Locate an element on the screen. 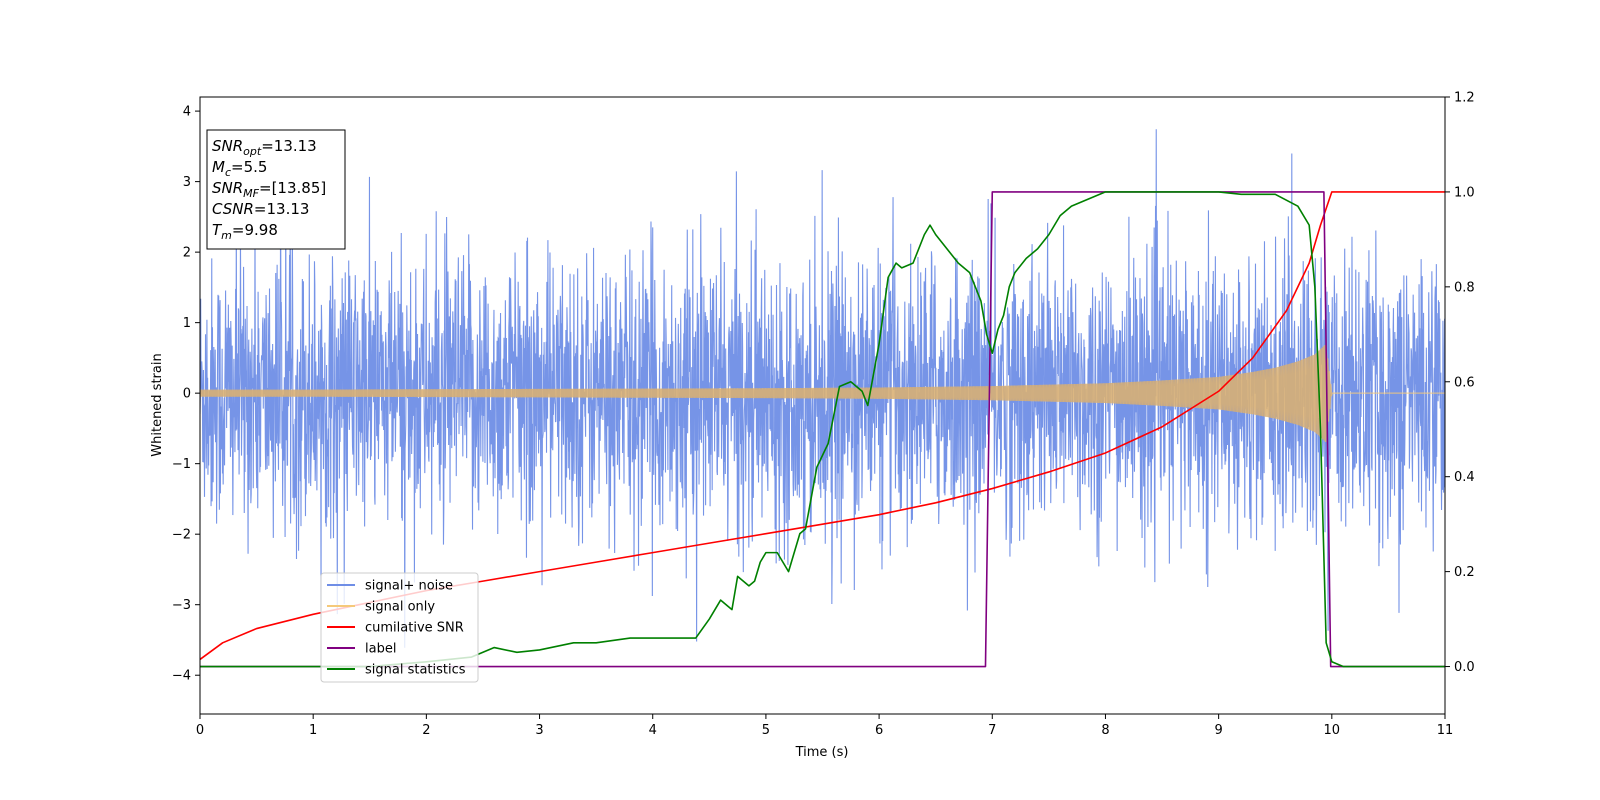  y-tick-label: 4 is located at coordinates (187, 112).